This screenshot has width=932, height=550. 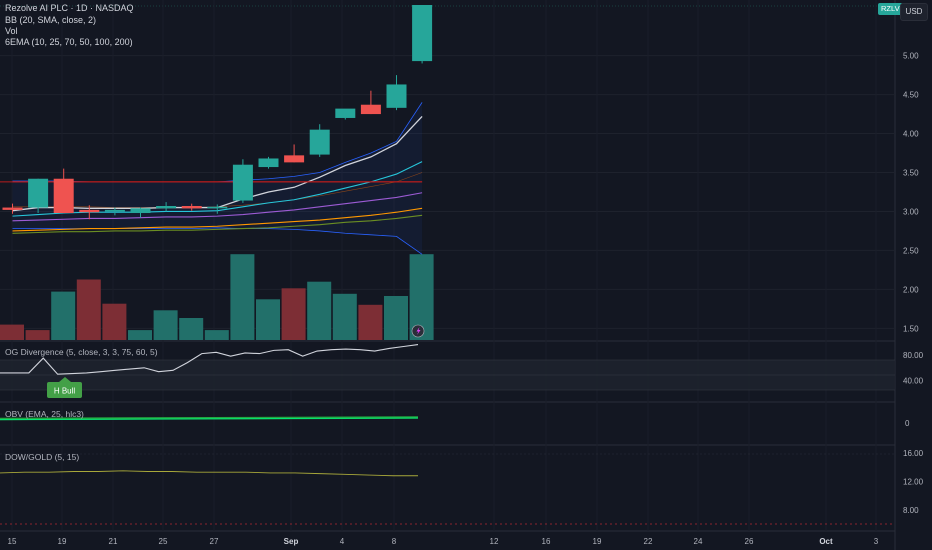 I want to click on dow-gold-tick-label: 8.00, so click(x=911, y=510).